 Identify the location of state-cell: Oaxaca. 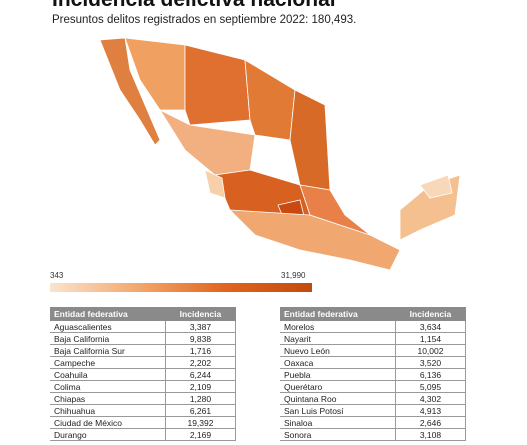
(338, 362).